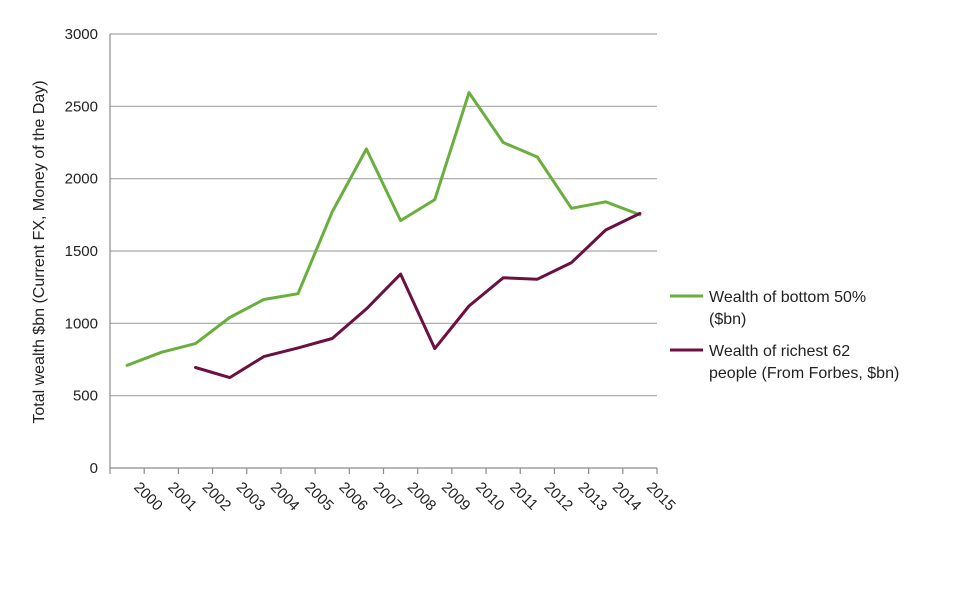 This screenshot has height=604, width=980. I want to click on x-tick-label: 2000, so click(148, 497).